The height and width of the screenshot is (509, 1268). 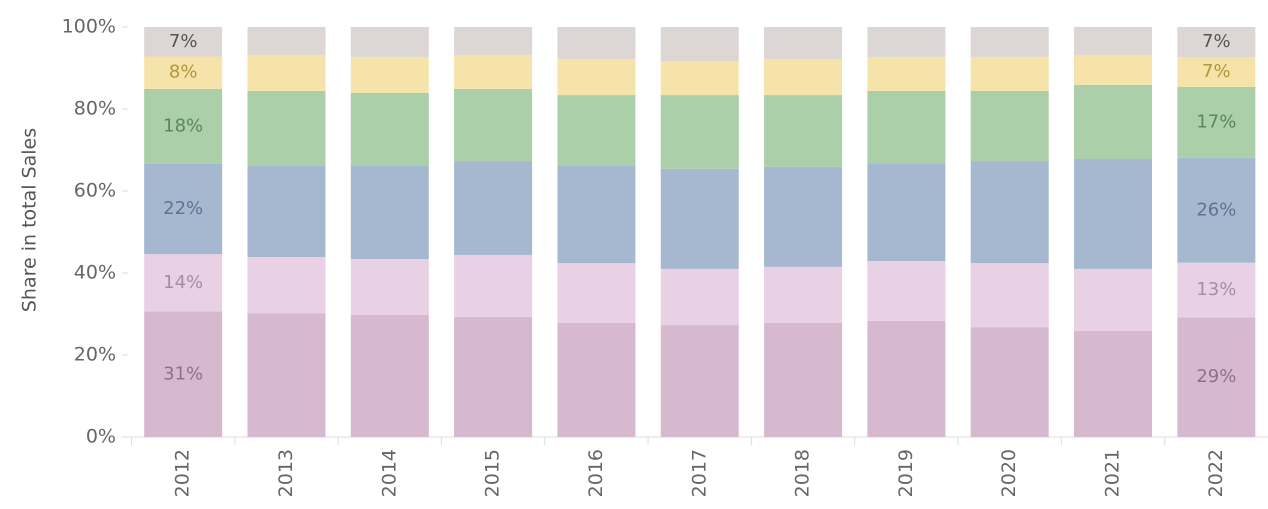 What do you see at coordinates (89, 27) in the screenshot?
I see `y-tick-label: 100%` at bounding box center [89, 27].